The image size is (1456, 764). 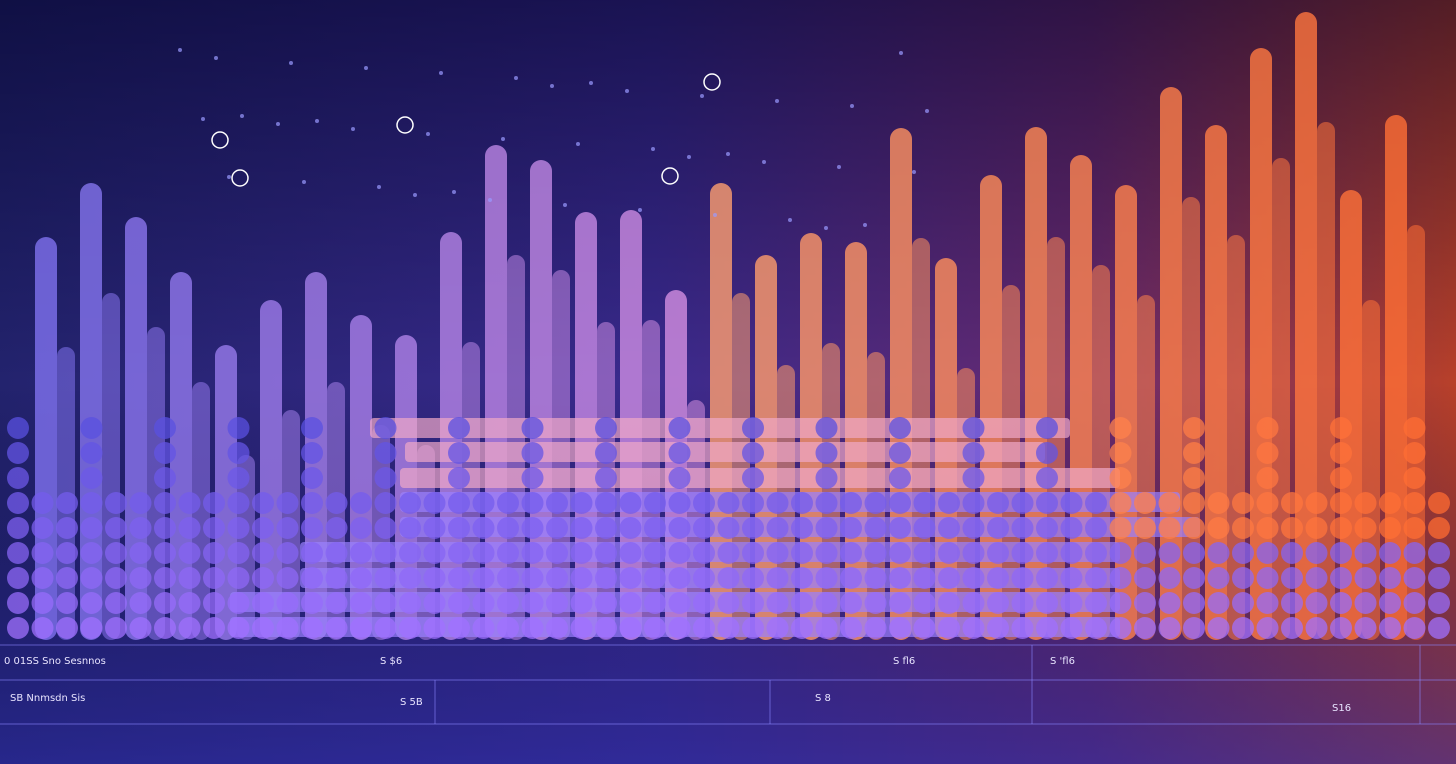 I want to click on table-cell: SB Nnmsdn Sis, so click(x=47, y=698).